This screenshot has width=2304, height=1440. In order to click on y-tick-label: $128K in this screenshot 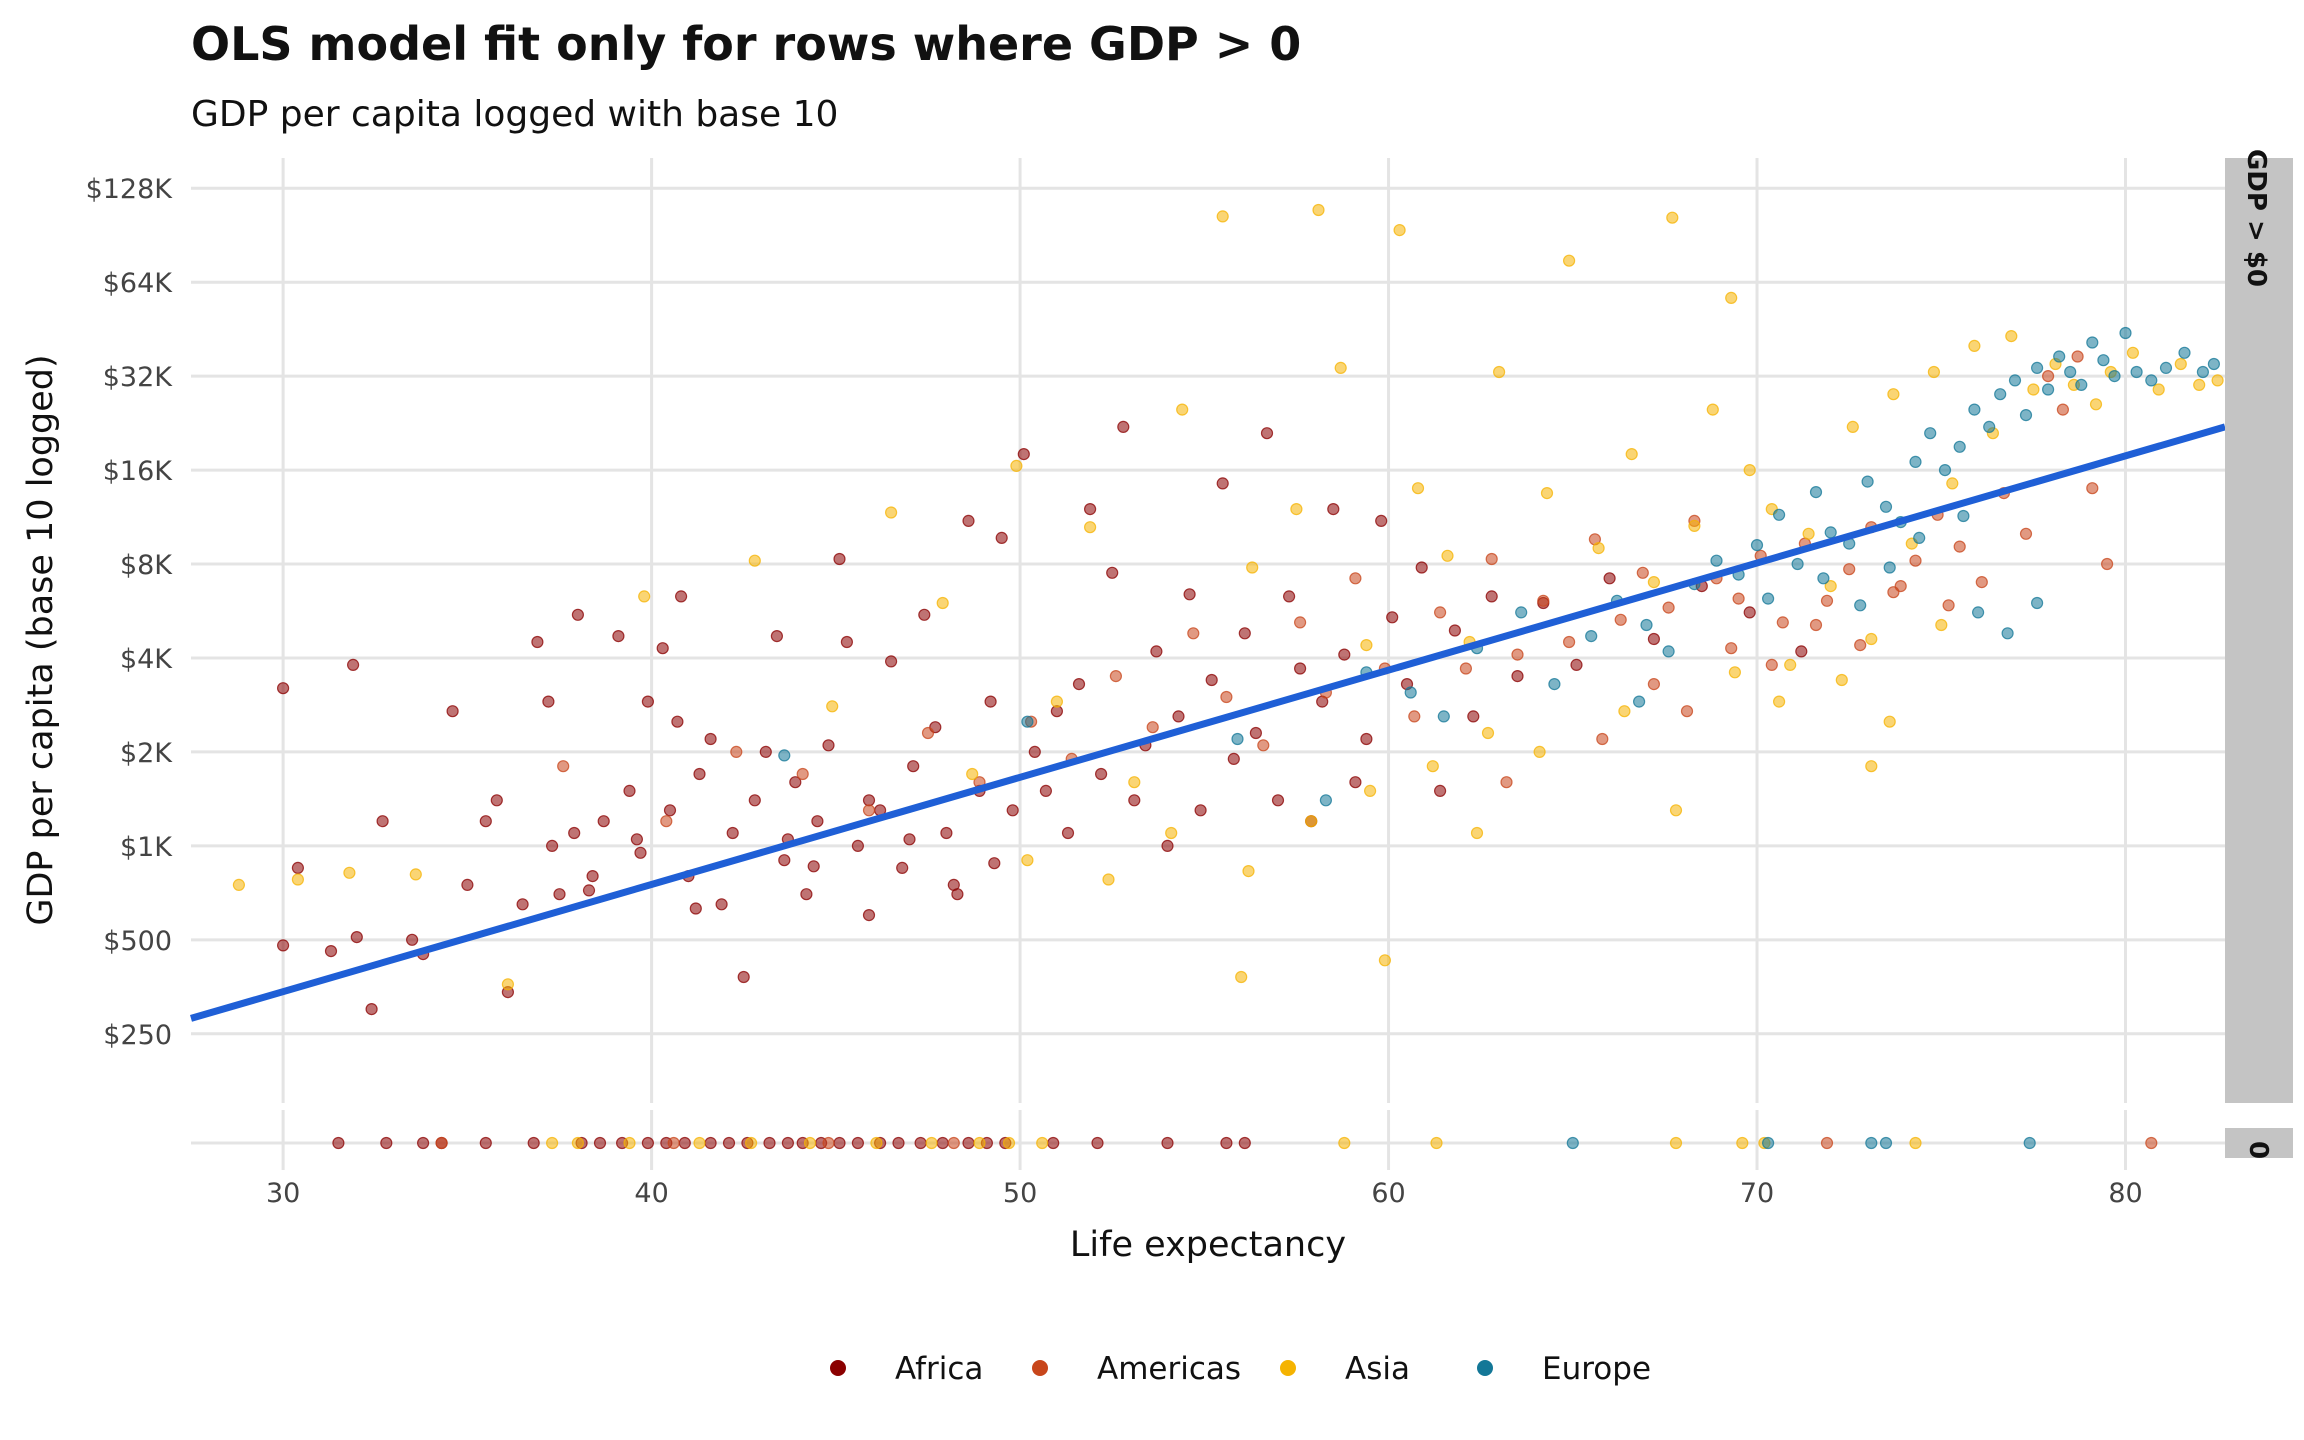, I will do `click(130, 189)`.